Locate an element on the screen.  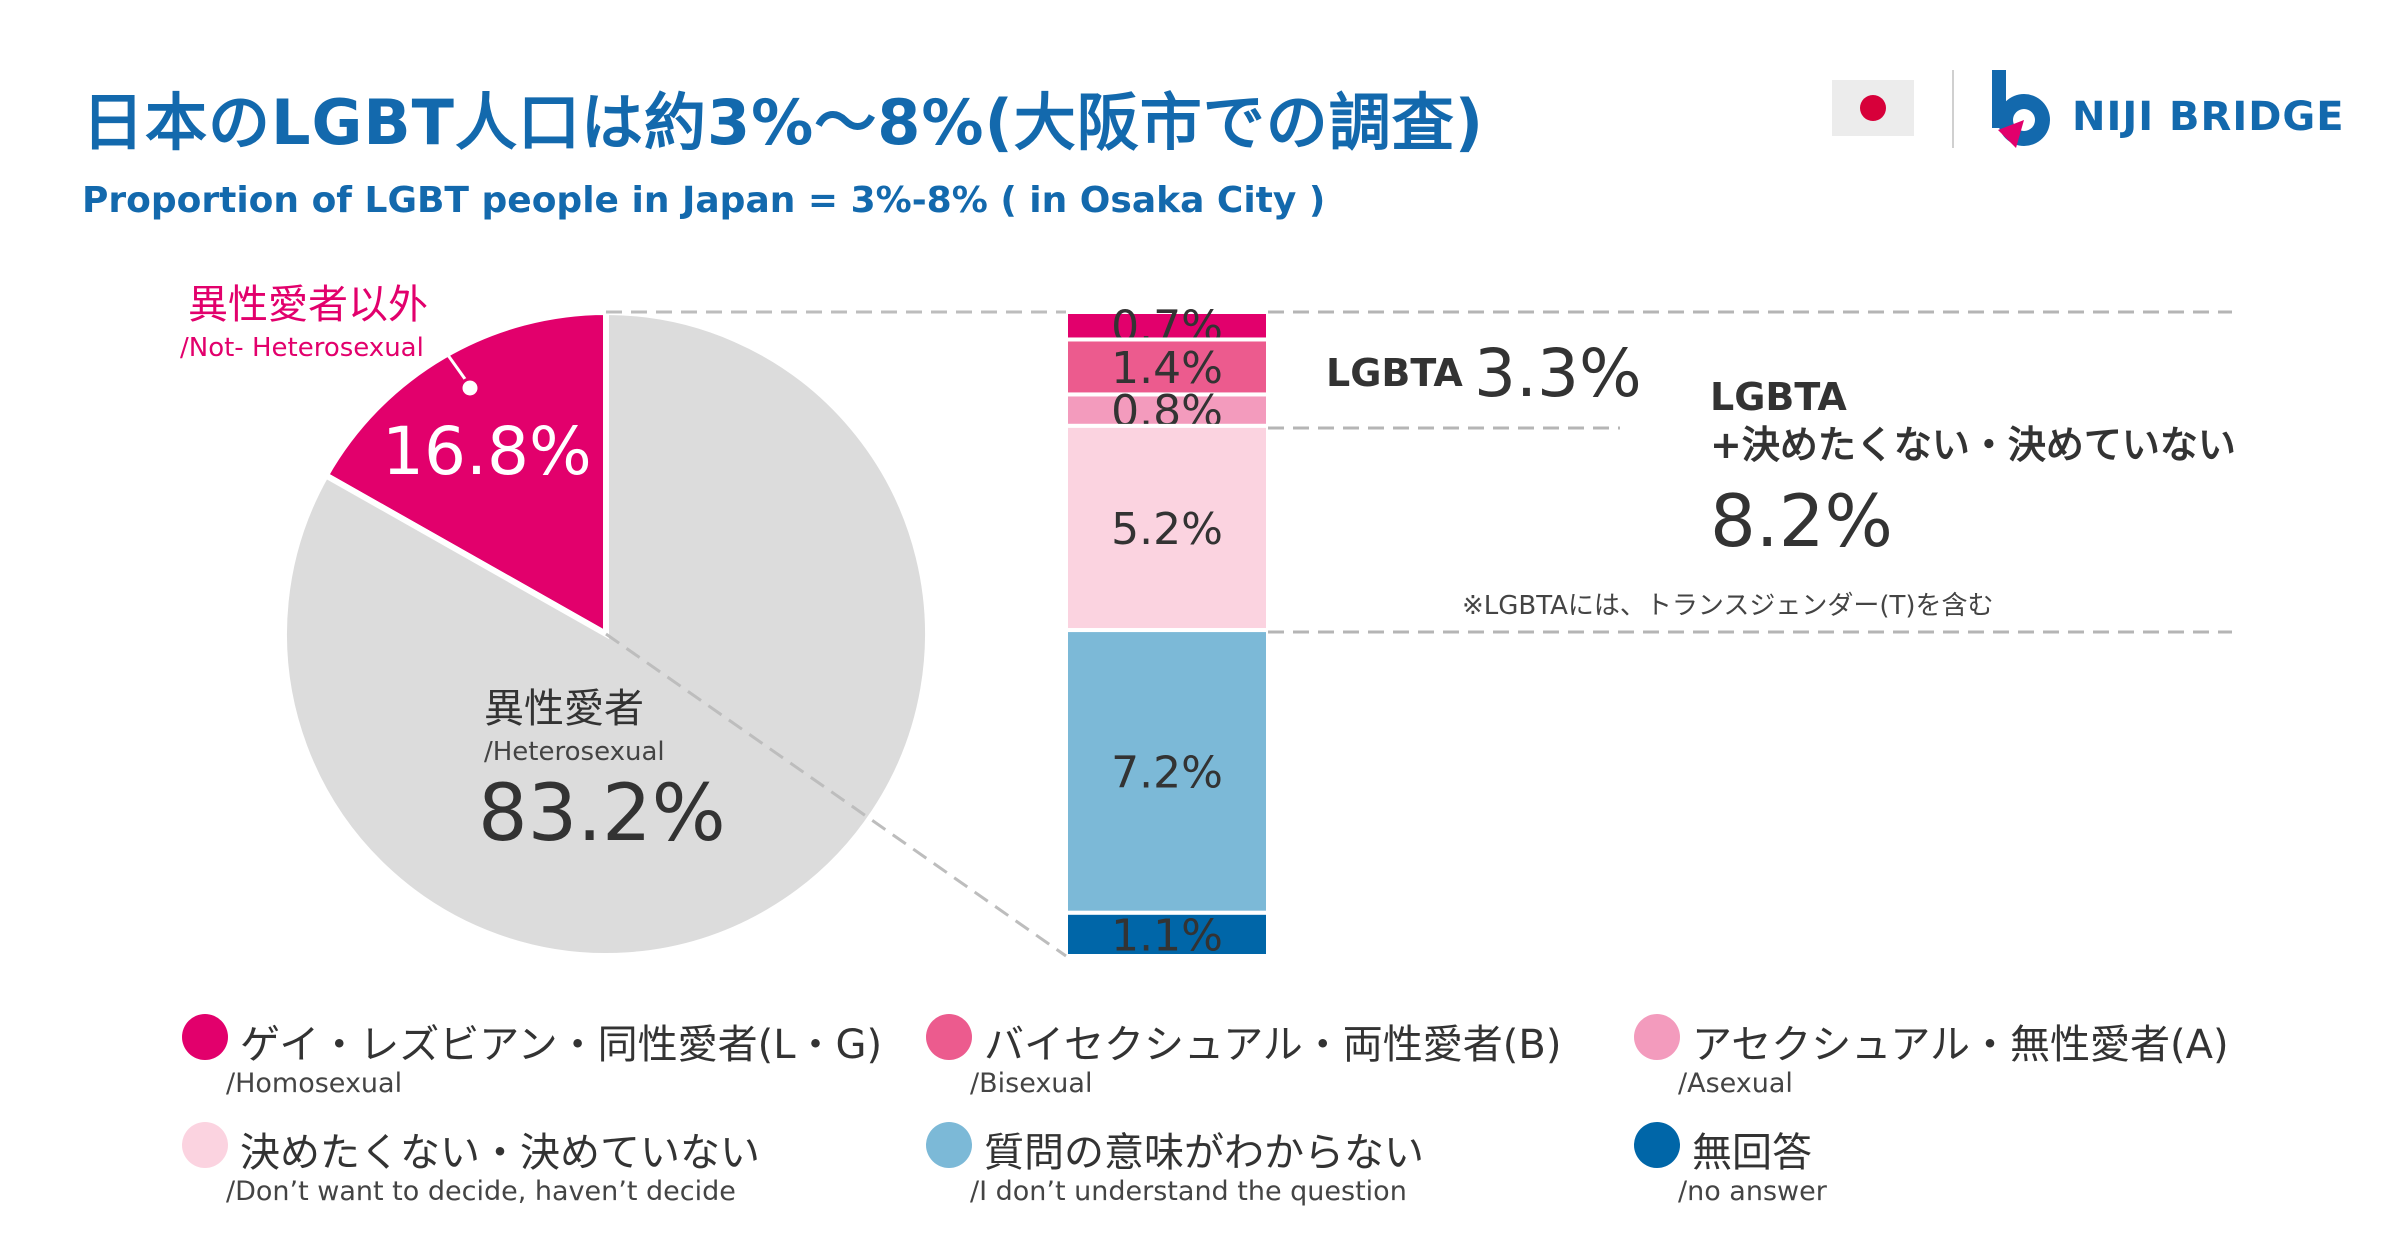
transgender-note: ※LGBTAには、トランスジェンダー(T)を含む is located at coordinates (1728, 606).